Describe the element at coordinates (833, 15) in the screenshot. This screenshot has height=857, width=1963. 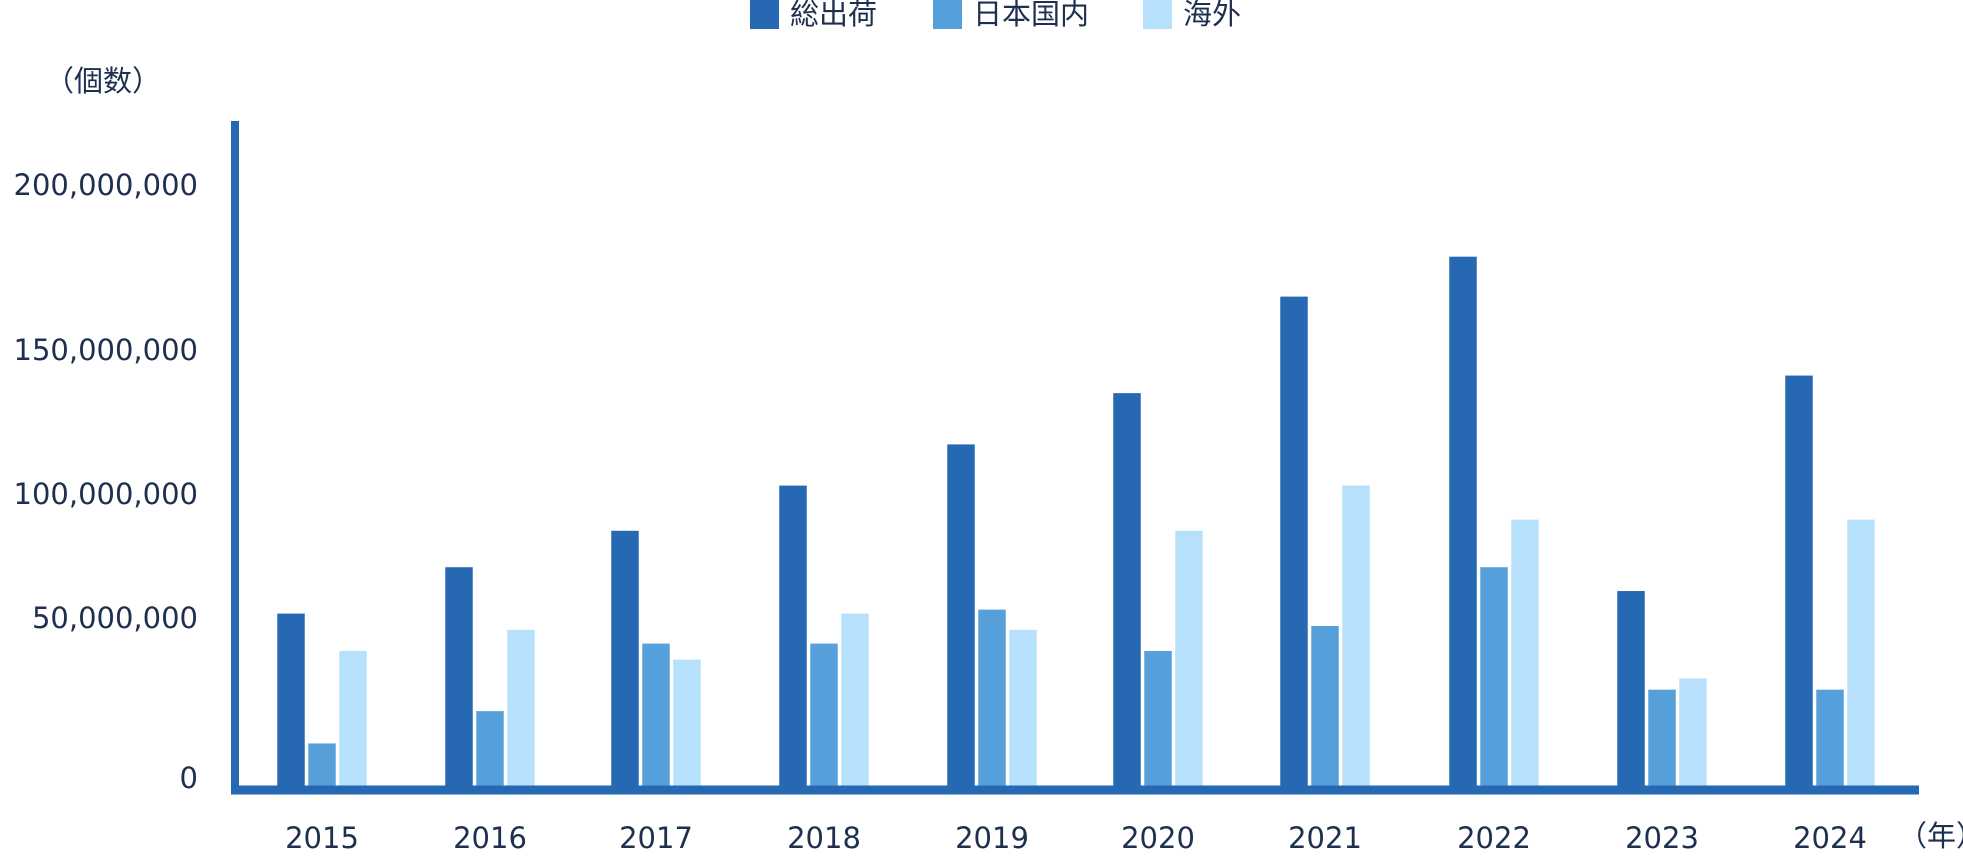
I see `legend-label: 総出荷` at that location.